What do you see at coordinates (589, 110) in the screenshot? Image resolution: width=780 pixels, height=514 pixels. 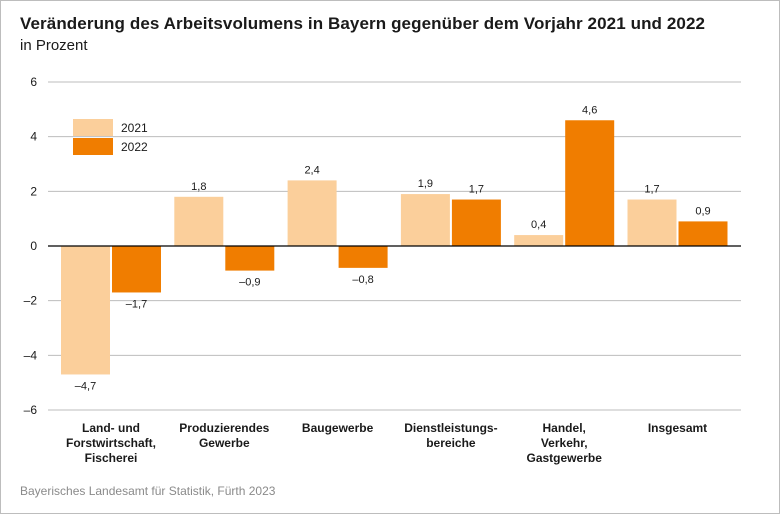 I see `data-label: 4,6` at bounding box center [589, 110].